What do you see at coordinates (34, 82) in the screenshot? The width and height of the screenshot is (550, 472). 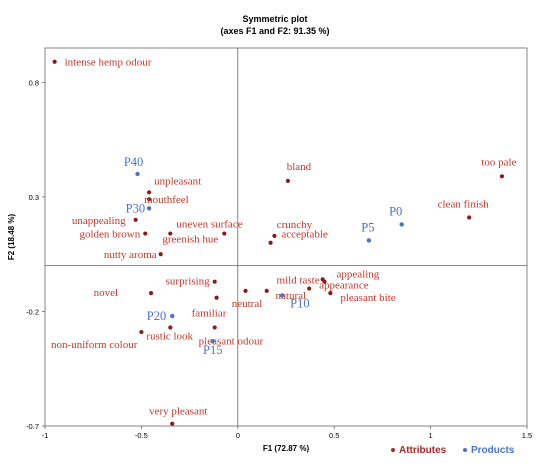 I see `y-tick-label: 0.8` at bounding box center [34, 82].